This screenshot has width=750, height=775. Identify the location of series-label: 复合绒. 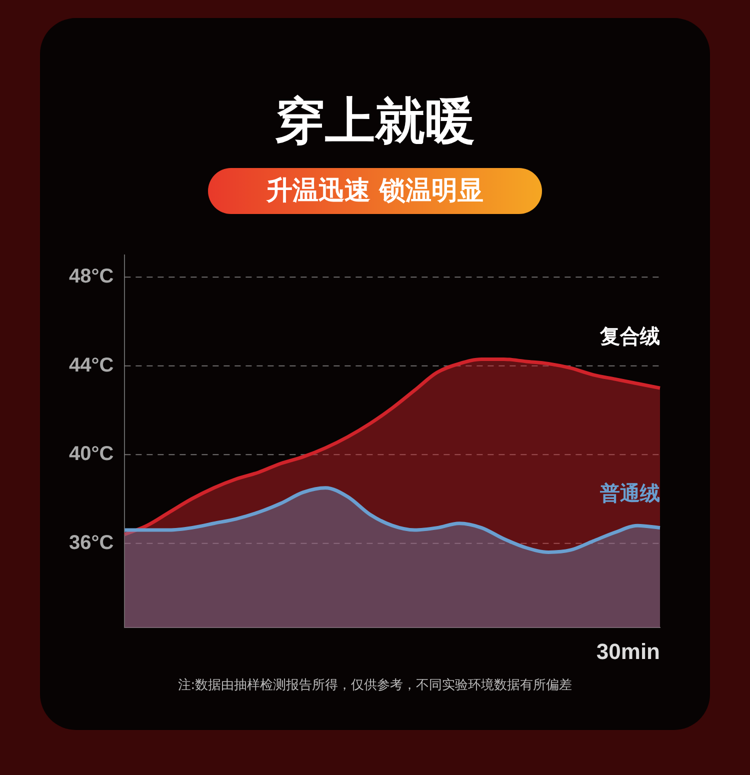
(629, 336).